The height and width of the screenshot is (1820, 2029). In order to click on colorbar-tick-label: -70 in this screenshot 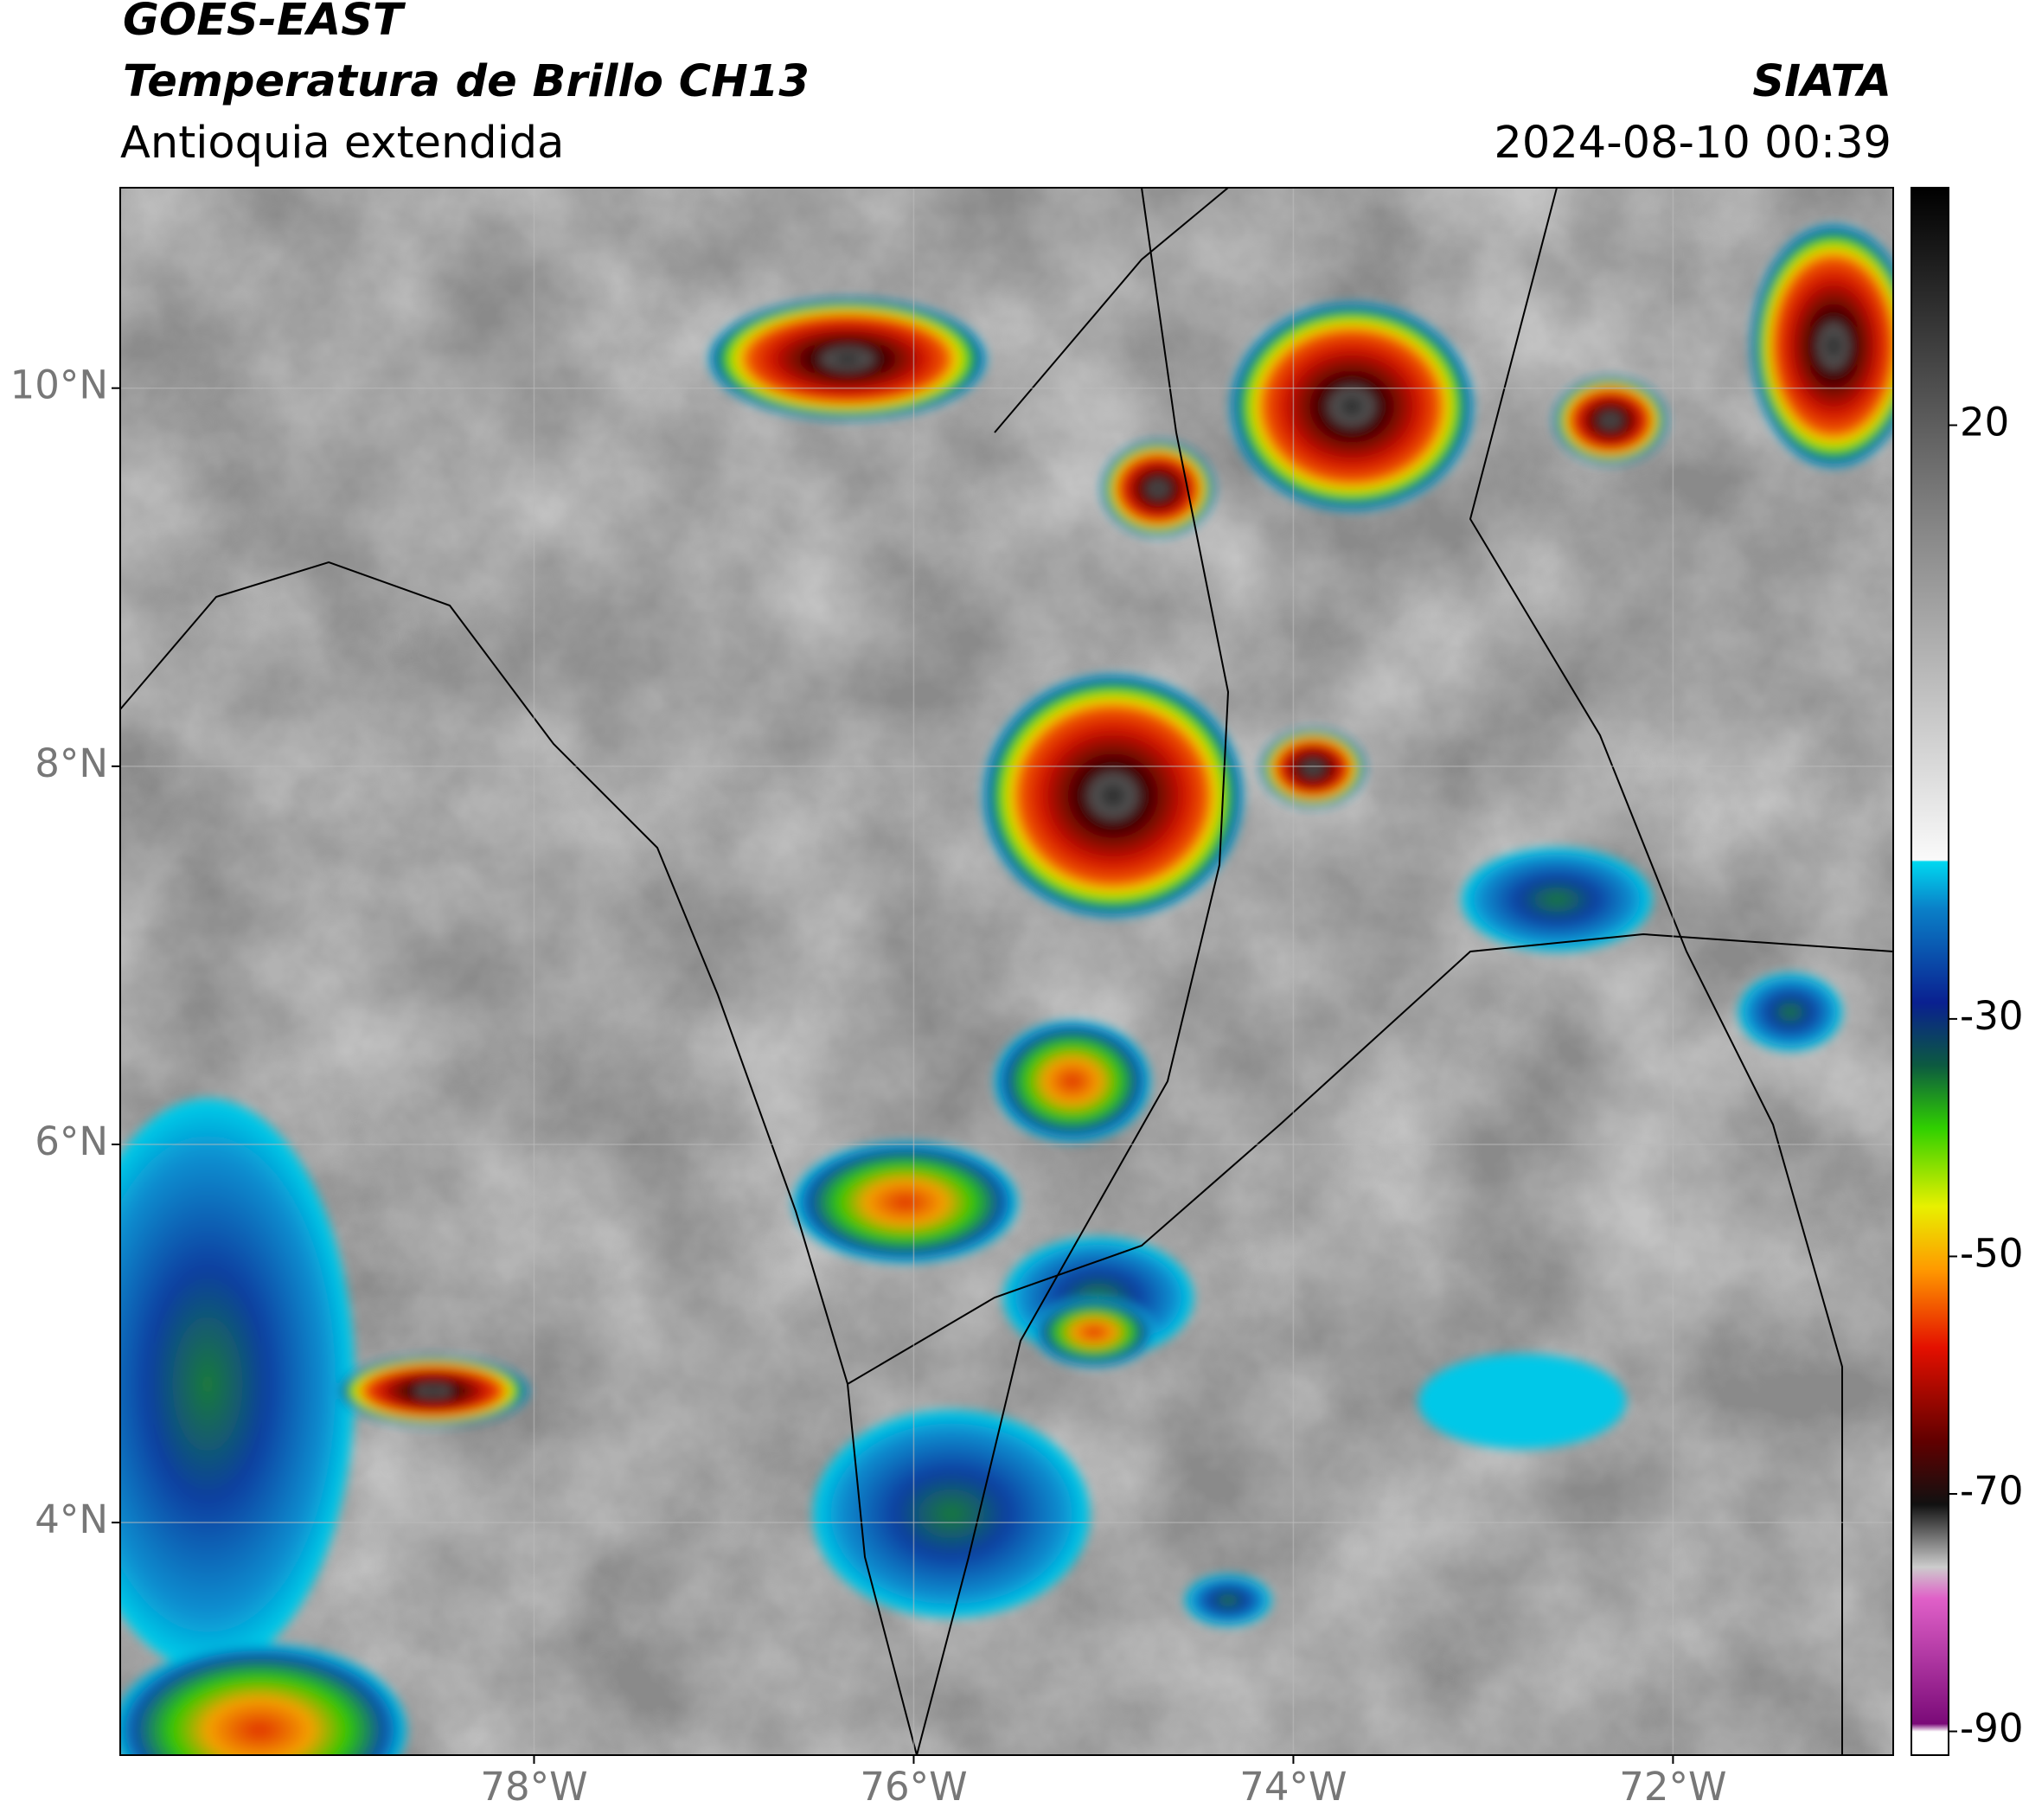, I will do `click(1992, 1491)`.